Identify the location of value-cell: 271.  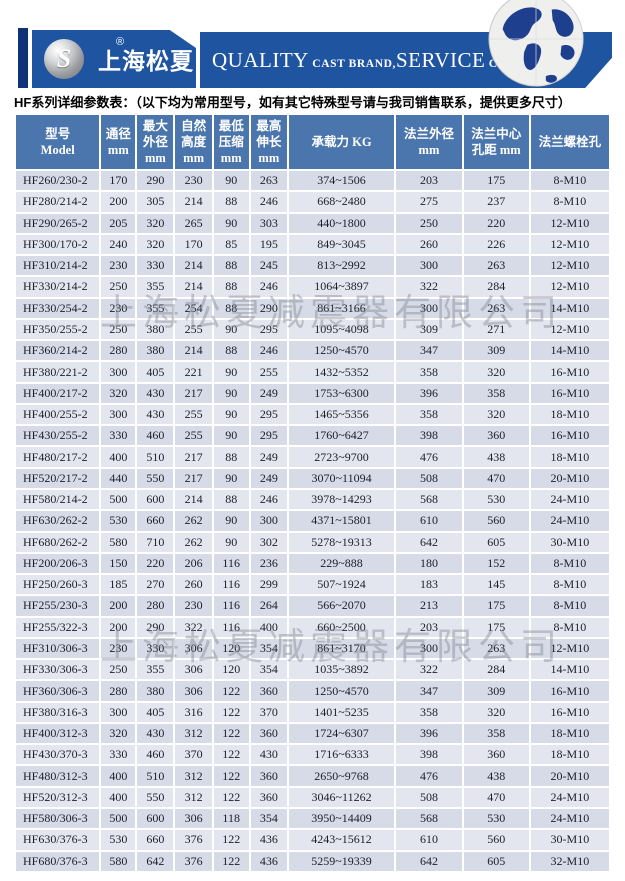
(496, 329).